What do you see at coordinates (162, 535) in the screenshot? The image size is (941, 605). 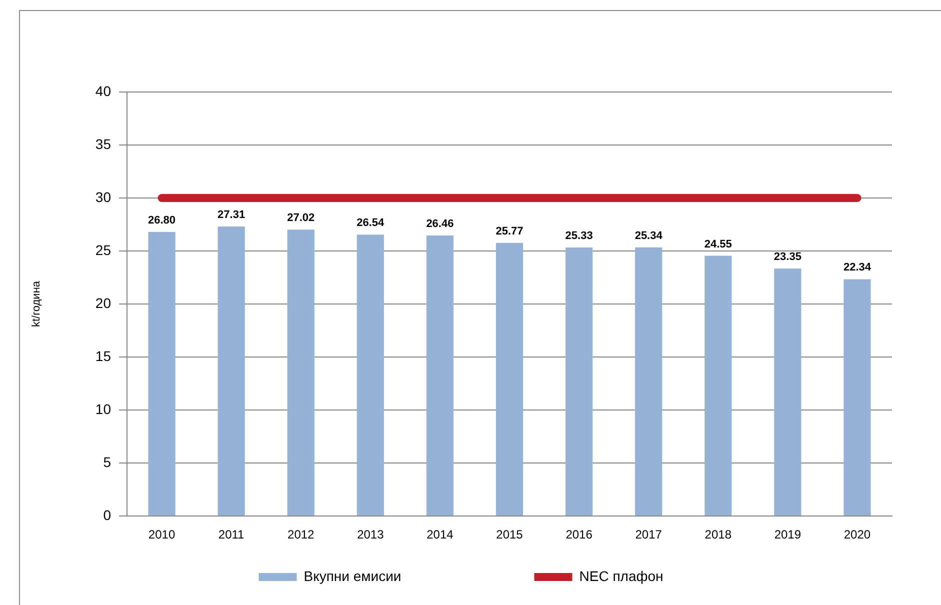 I see `x-tick-label: 2010` at bounding box center [162, 535].